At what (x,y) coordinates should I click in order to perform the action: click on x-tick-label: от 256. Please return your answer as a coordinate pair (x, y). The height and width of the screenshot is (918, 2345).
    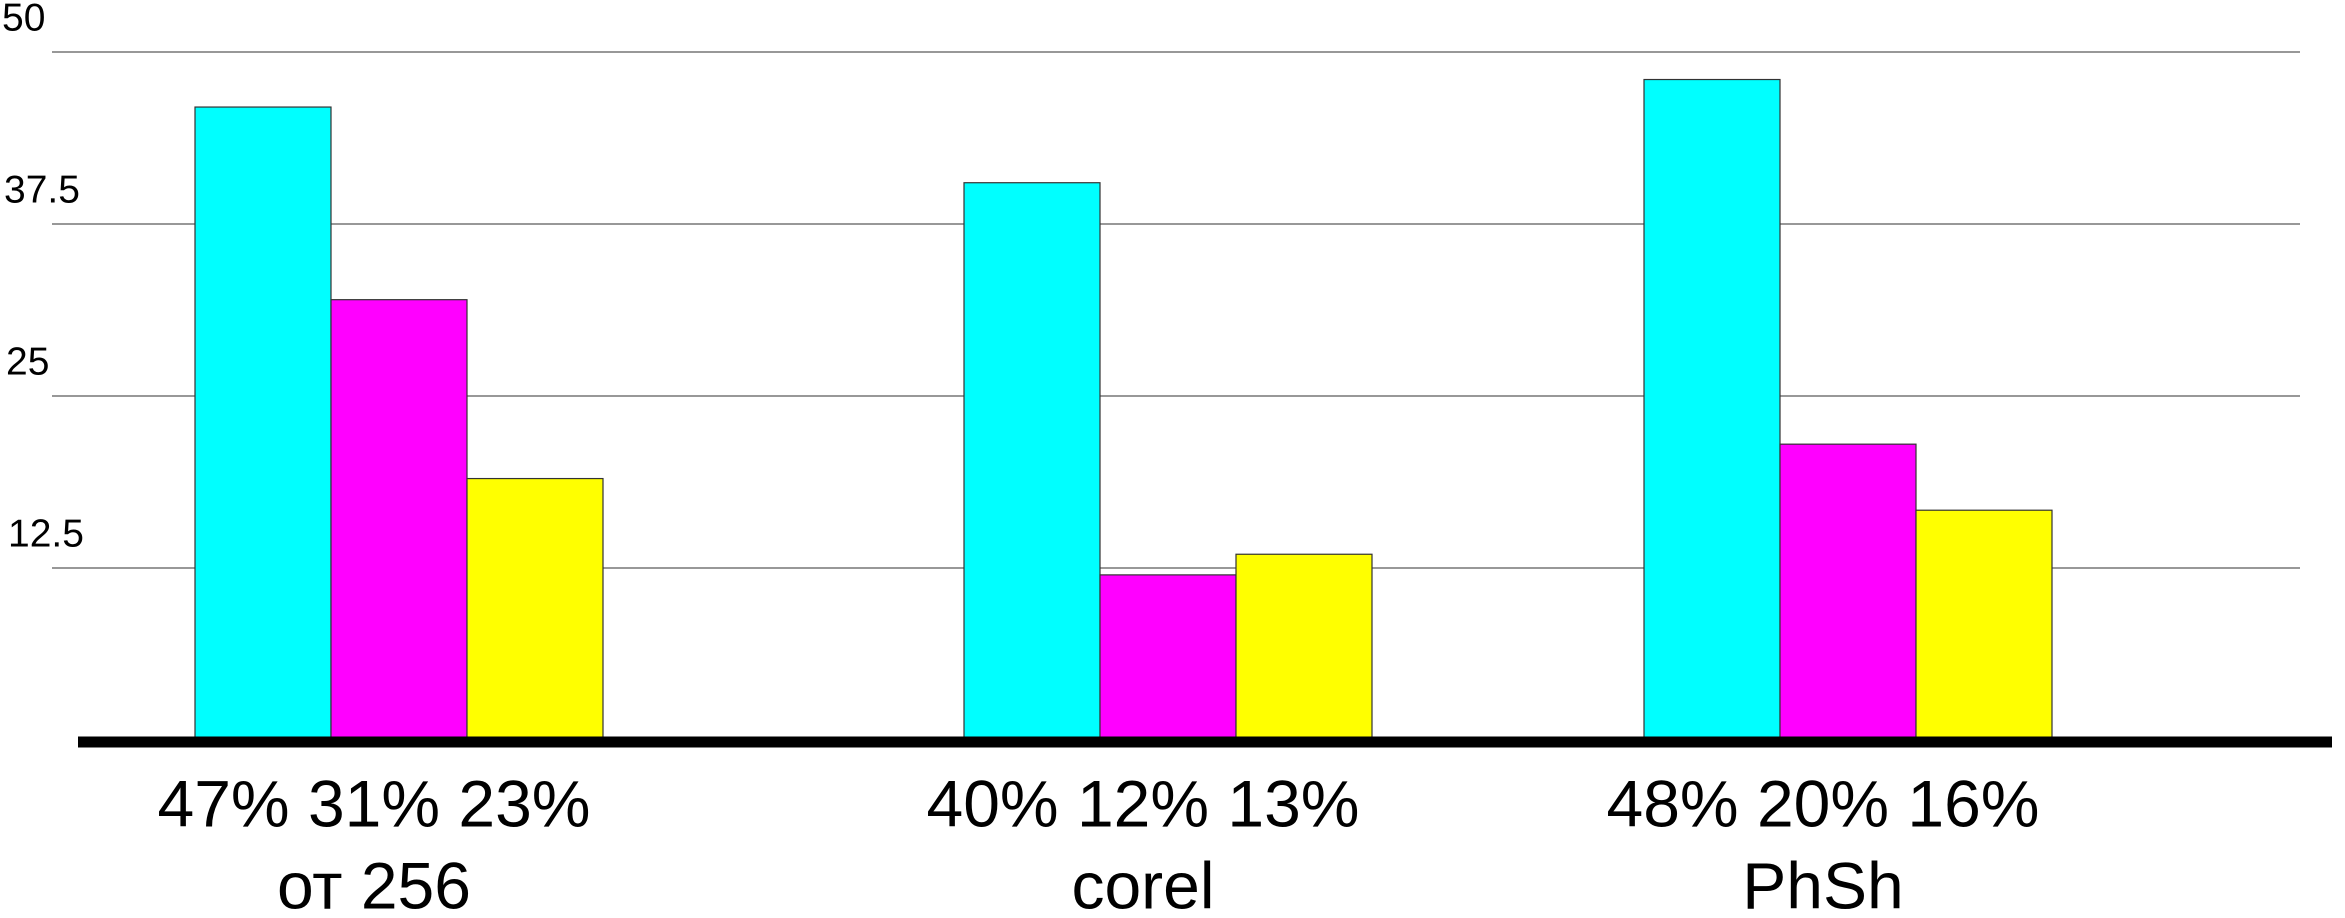
    Looking at the image, I should click on (374, 883).